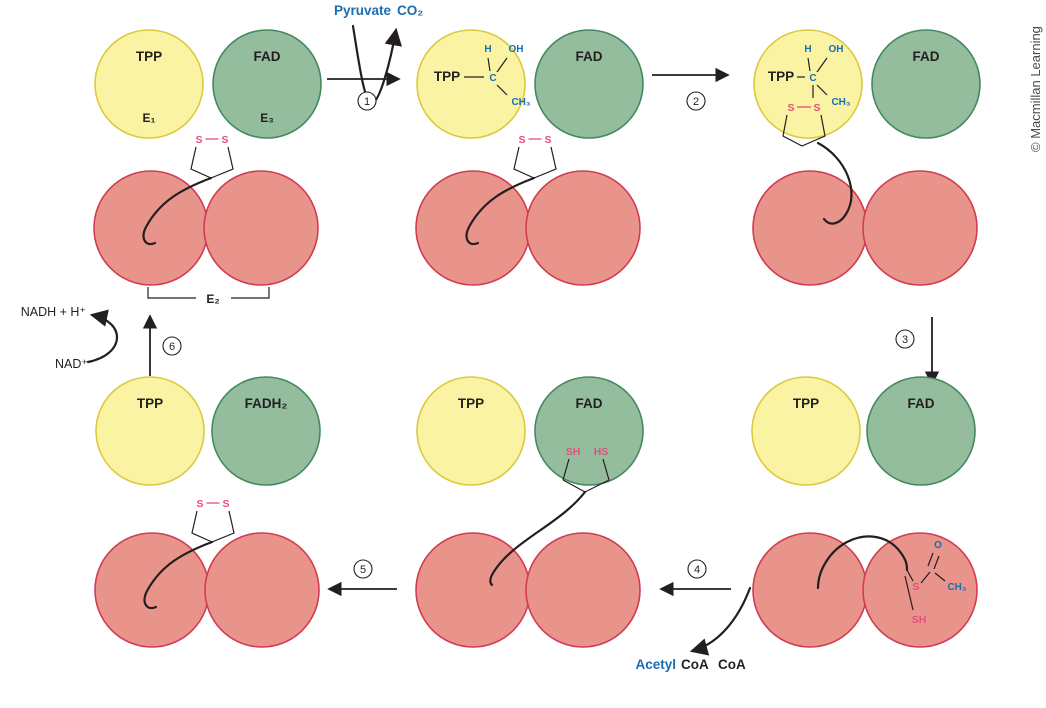 The width and height of the screenshot is (1046, 708). What do you see at coordinates (696, 102) in the screenshot?
I see `step-2-number: 2` at bounding box center [696, 102].